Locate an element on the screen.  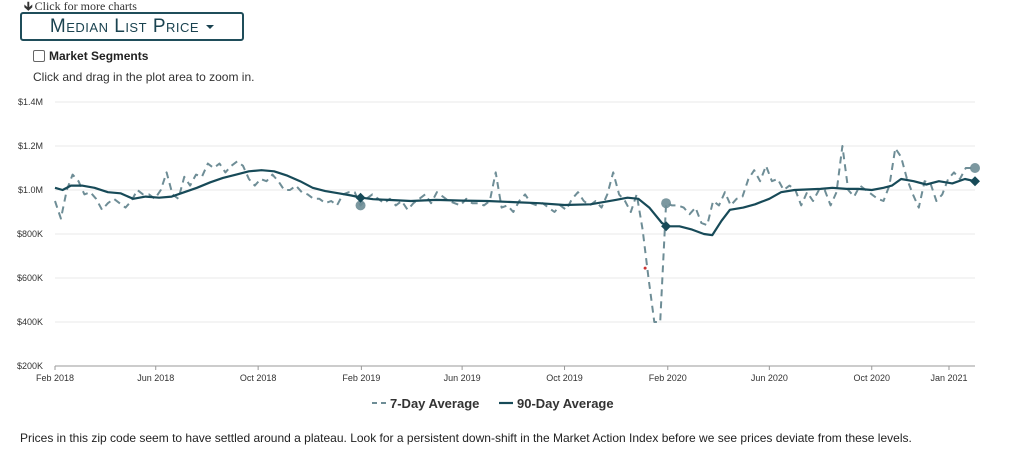
x-tick-label: Feb 2019 is located at coordinates (361, 378).